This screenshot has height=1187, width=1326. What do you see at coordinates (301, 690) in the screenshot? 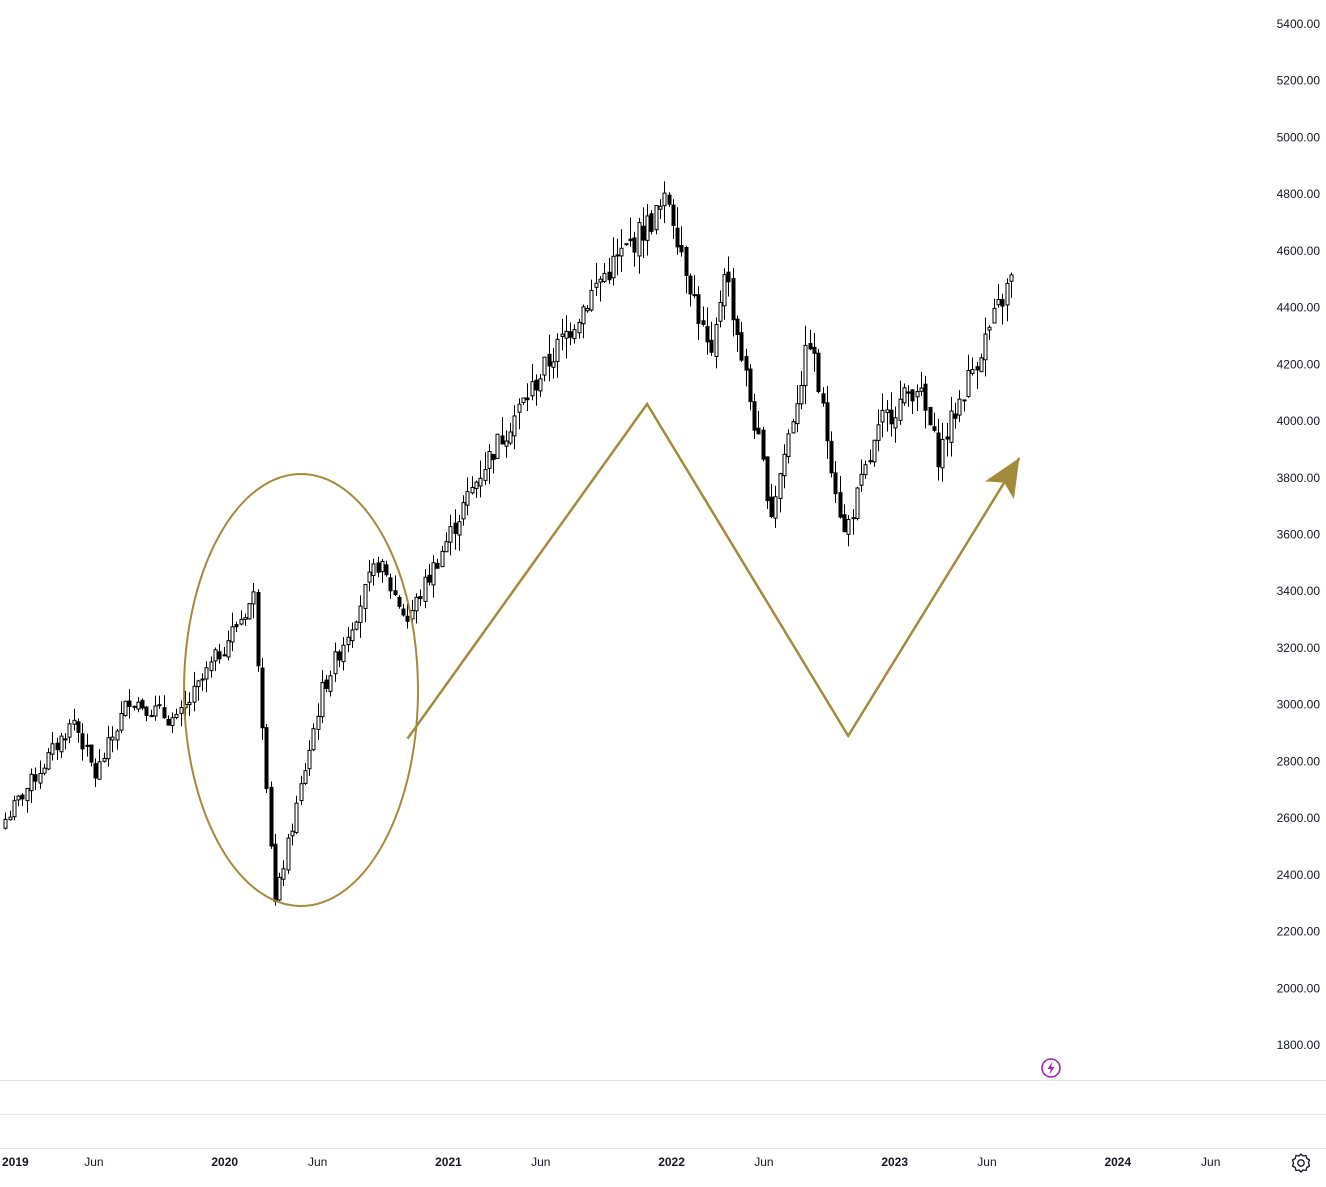
I see `ellipse-annotation` at bounding box center [301, 690].